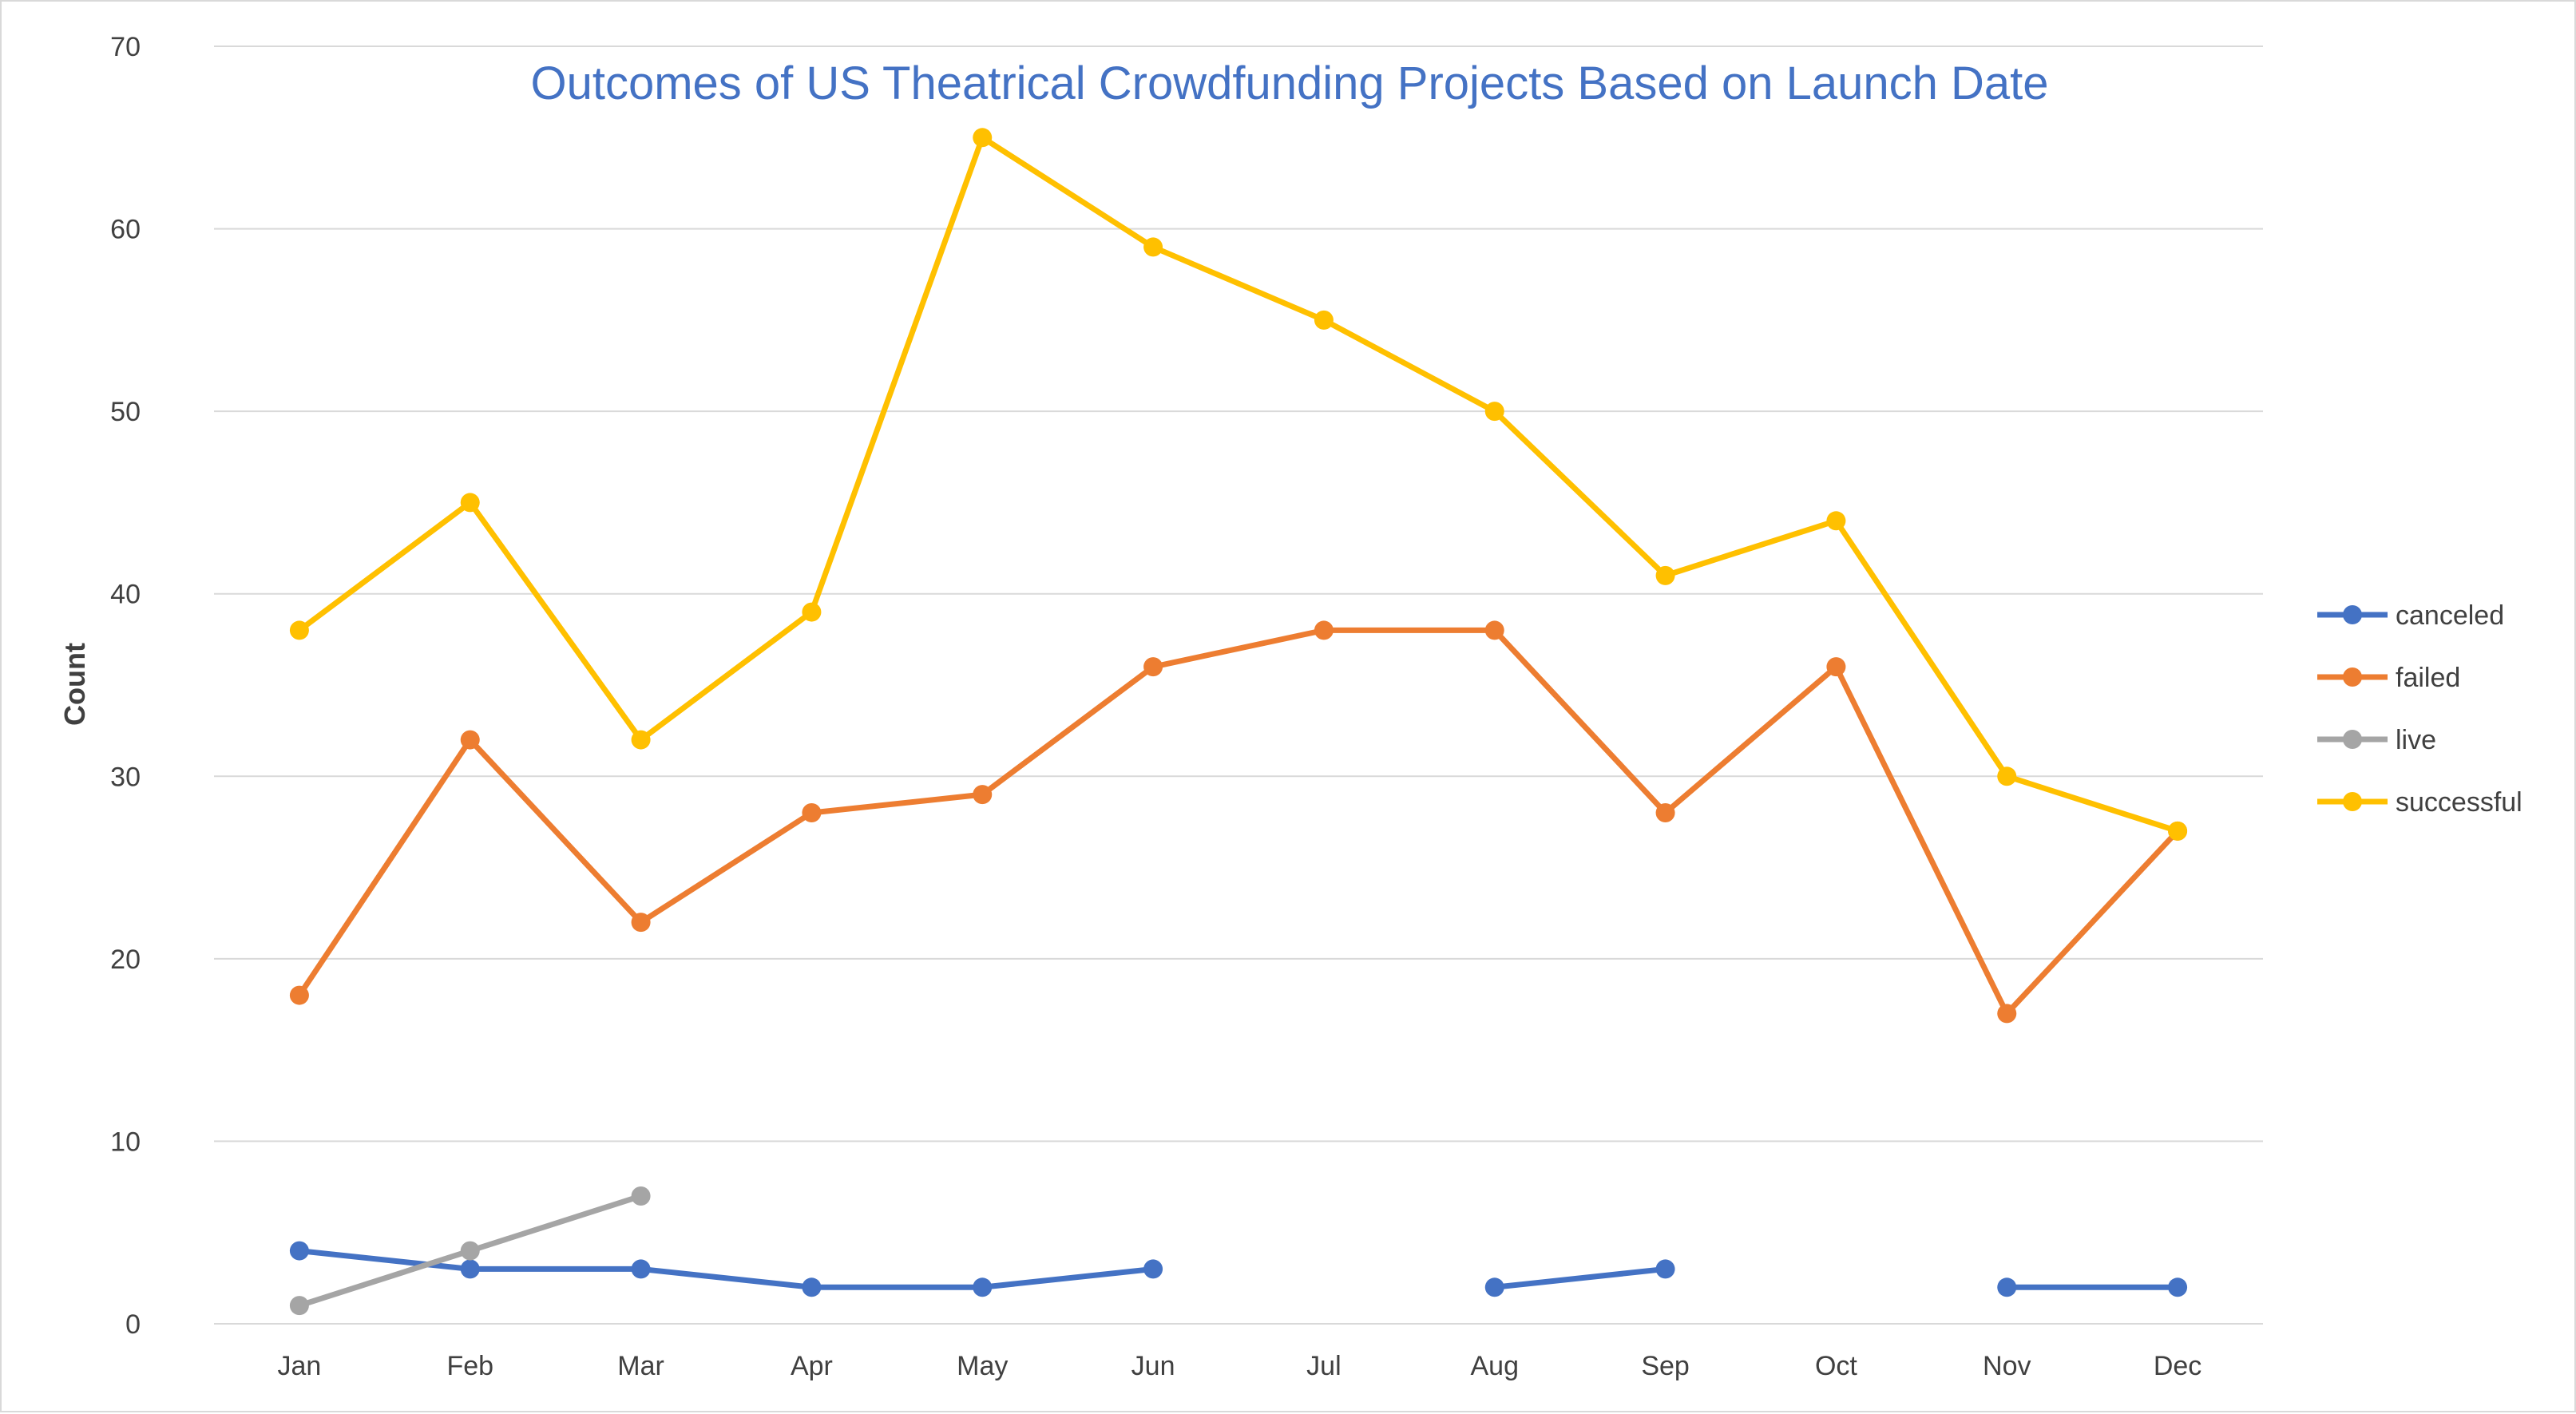 This screenshot has width=2576, height=1414. Describe the element at coordinates (1153, 1366) in the screenshot. I see `x-tick-label: Jun` at that location.